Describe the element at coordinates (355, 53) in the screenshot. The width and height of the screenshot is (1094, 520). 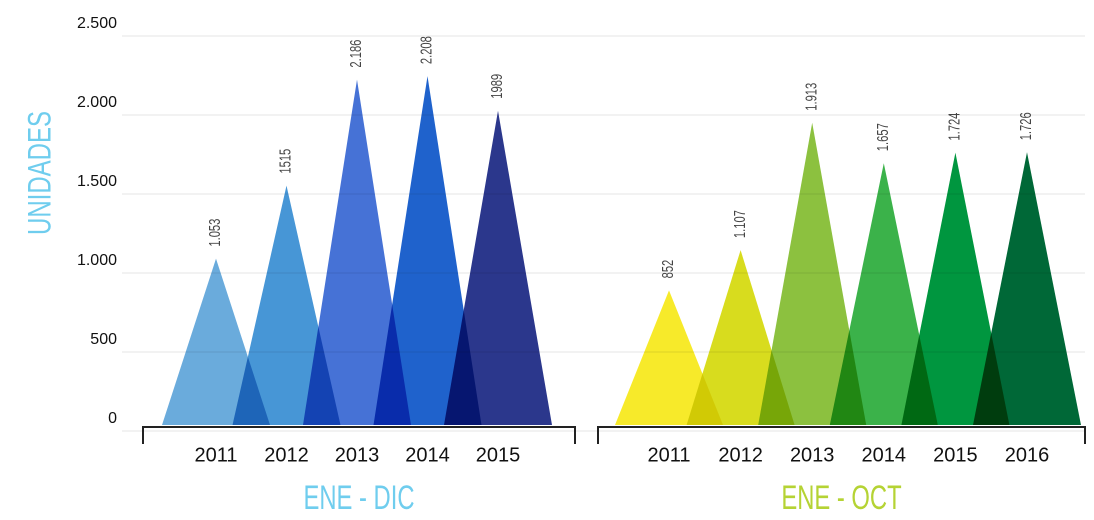
I see `value-label: 2.186` at that location.